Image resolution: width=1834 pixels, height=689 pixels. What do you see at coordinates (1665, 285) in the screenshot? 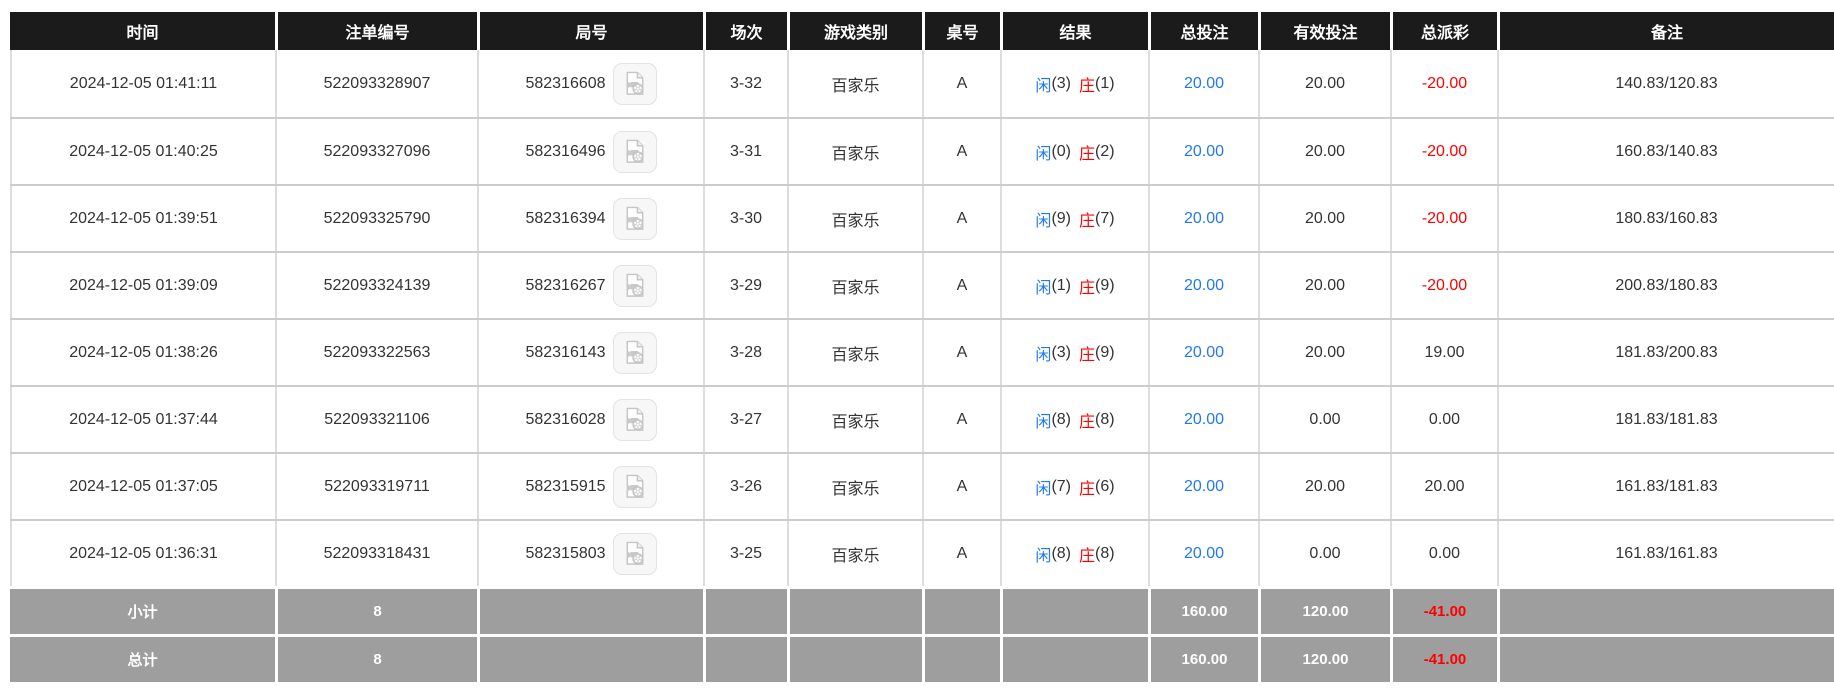
I see `cell-remark: 200.83/180.83` at bounding box center [1665, 285].